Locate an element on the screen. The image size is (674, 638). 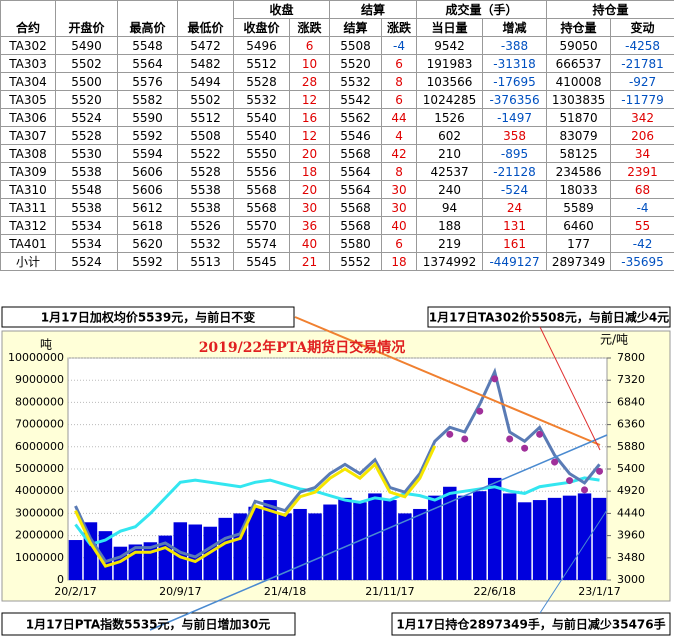
table-row: TA311 5538 5612 5538 5568 30 5568 30 94 24 5589 -4 is located at coordinates (337, 207).